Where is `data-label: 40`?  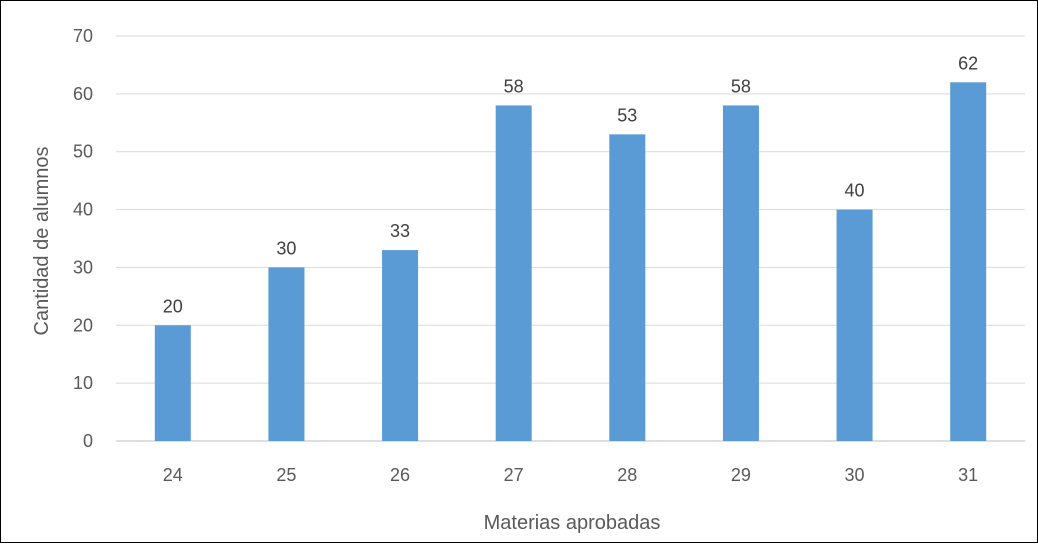 data-label: 40 is located at coordinates (855, 191).